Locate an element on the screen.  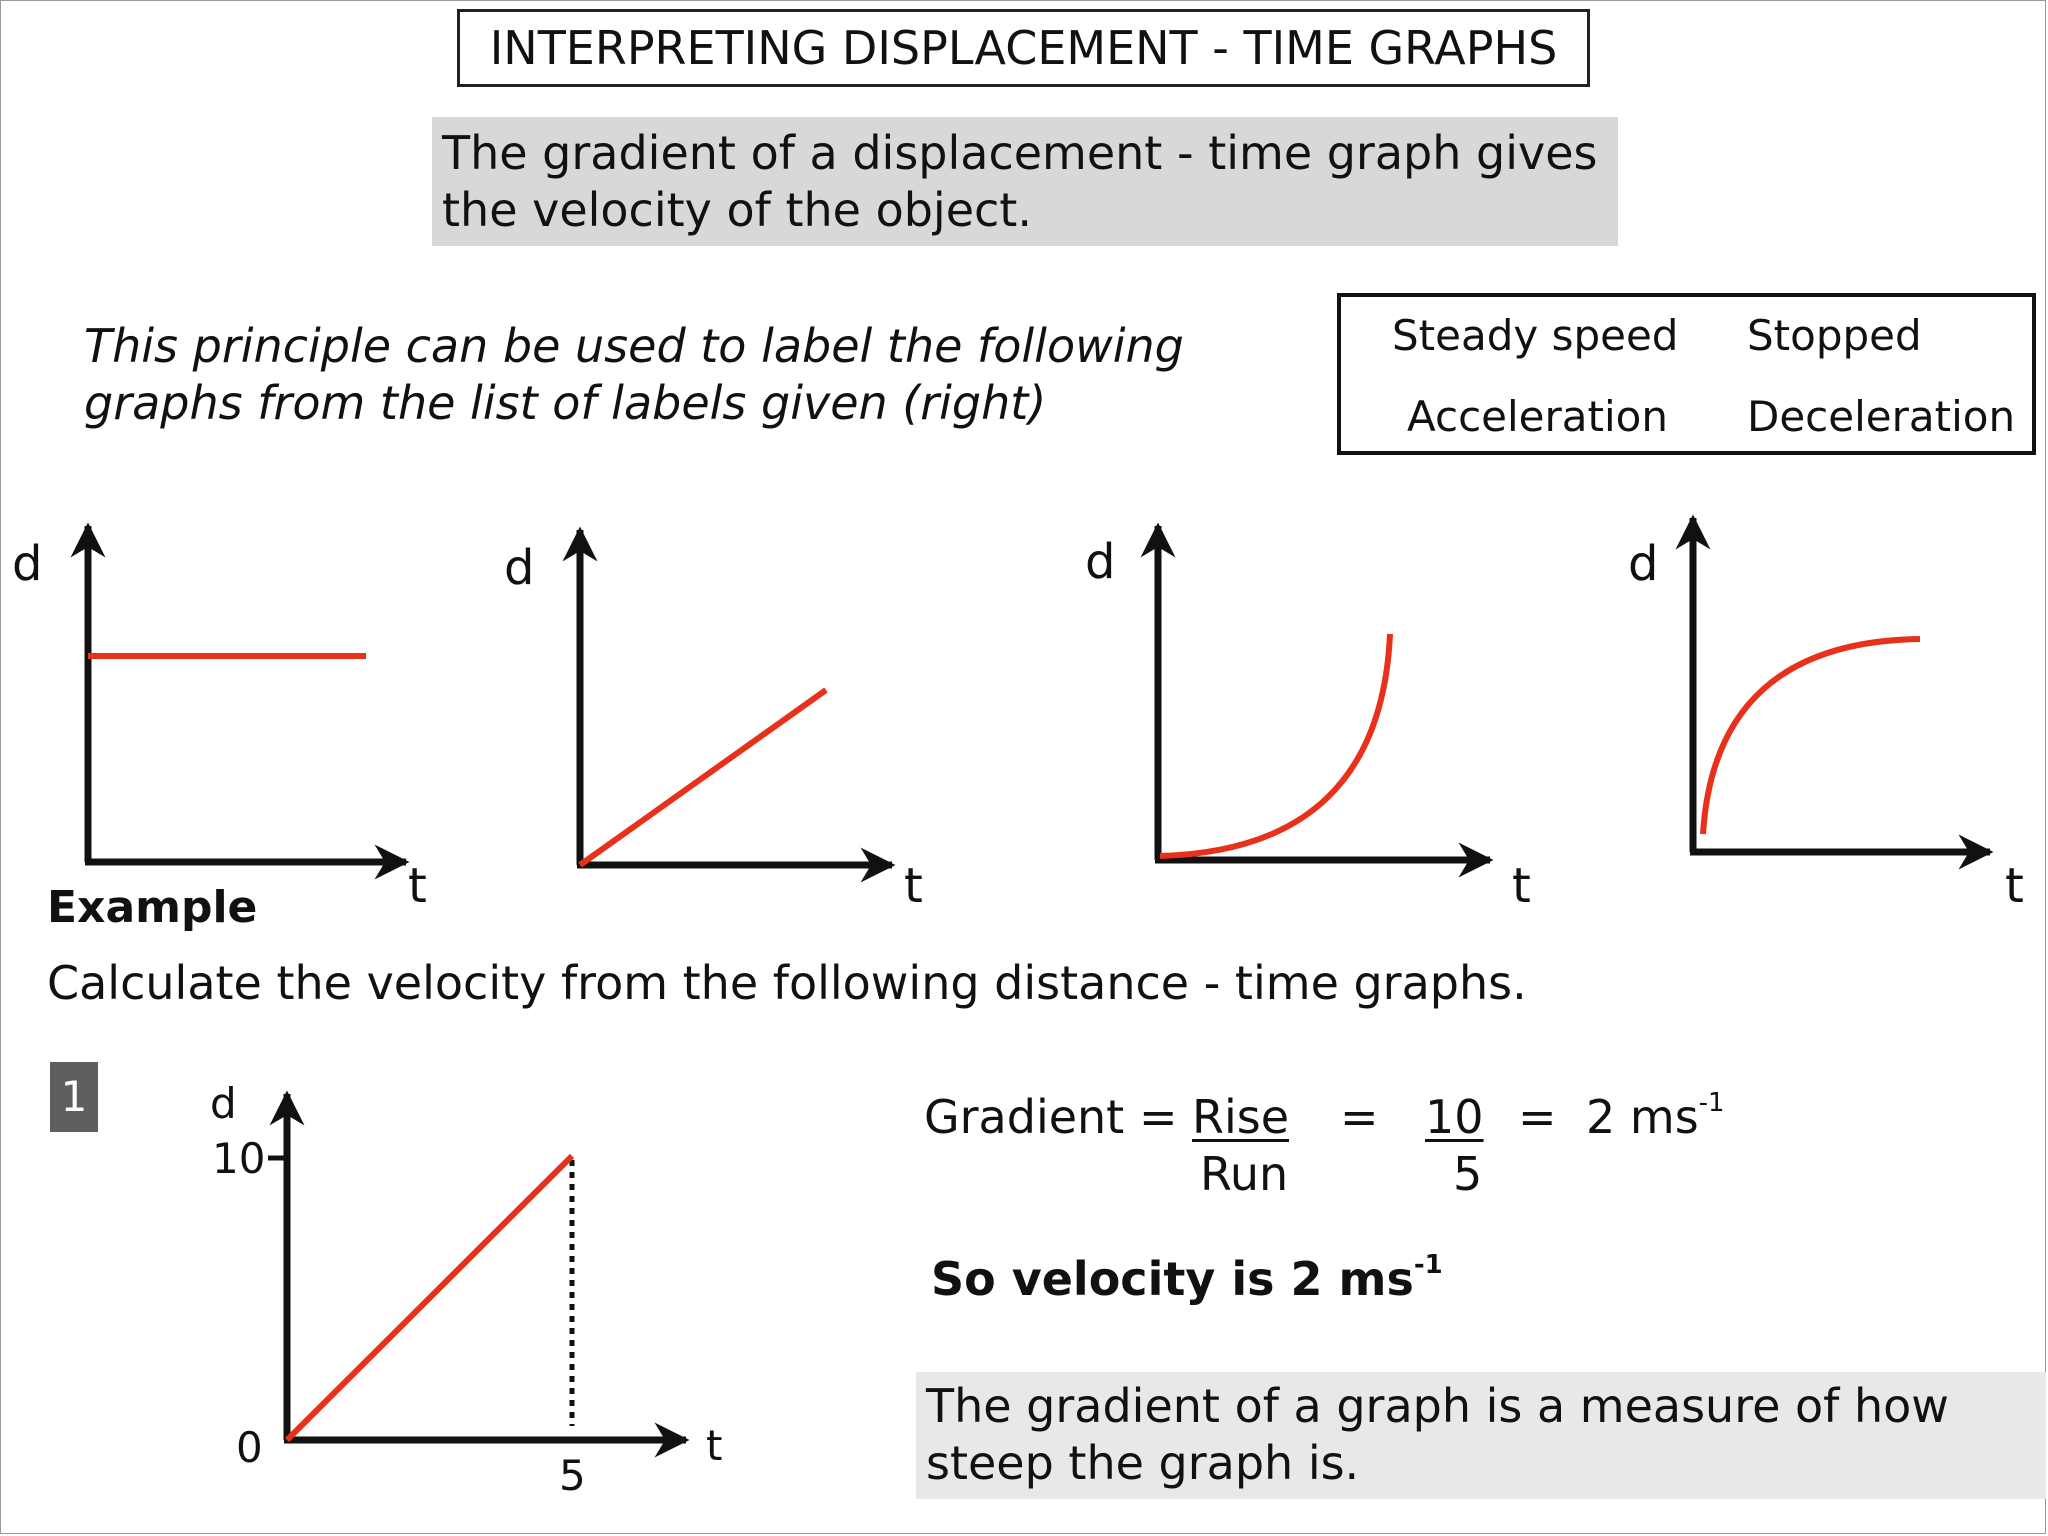
graph-2-x-label: t is located at coordinates (913, 886).